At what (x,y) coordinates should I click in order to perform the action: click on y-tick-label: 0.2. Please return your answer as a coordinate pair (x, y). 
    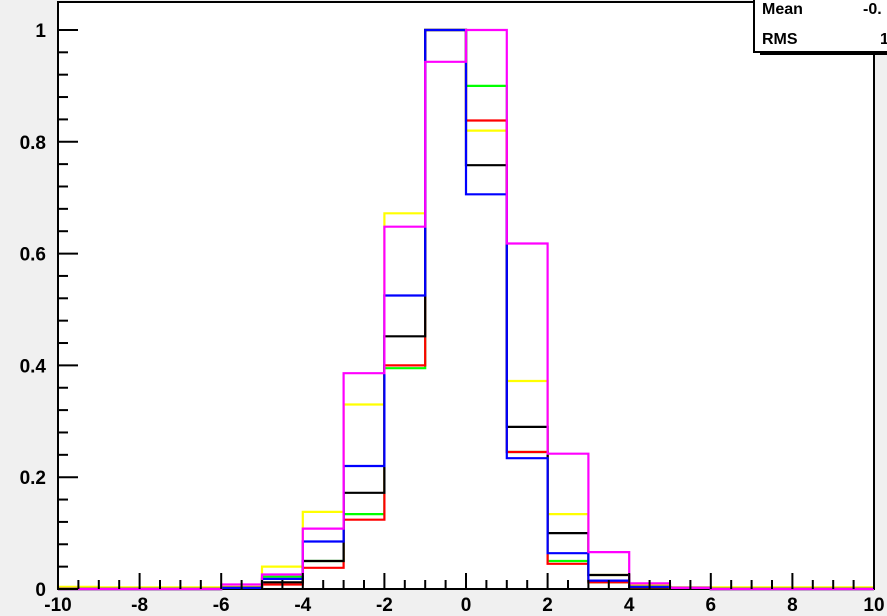
    Looking at the image, I should click on (33, 478).